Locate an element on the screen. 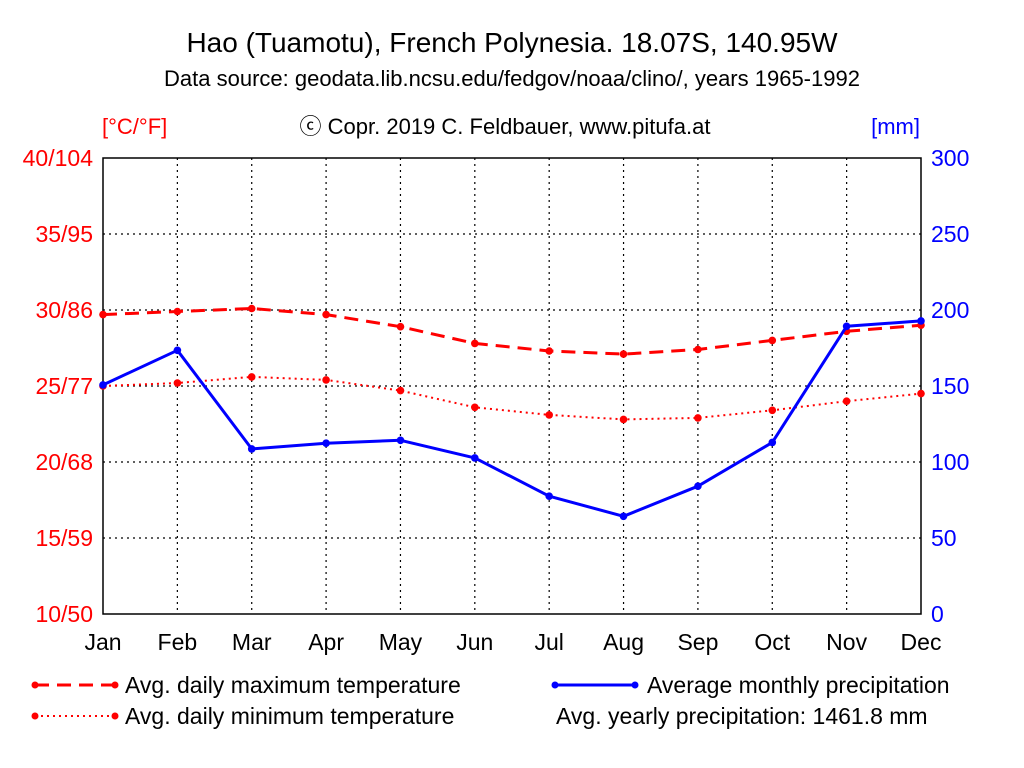  legend-item-min-temp: Avg. daily minimum temperature is located at coordinates (242, 716).